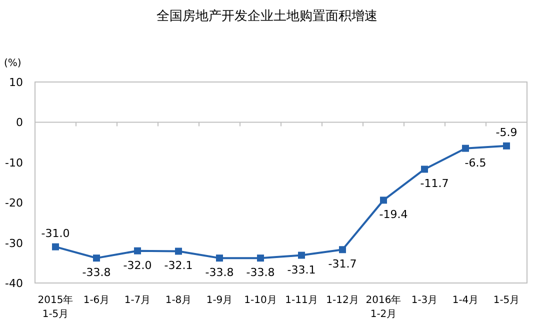  I want to click on y-tick-label: 0, so click(19, 123).